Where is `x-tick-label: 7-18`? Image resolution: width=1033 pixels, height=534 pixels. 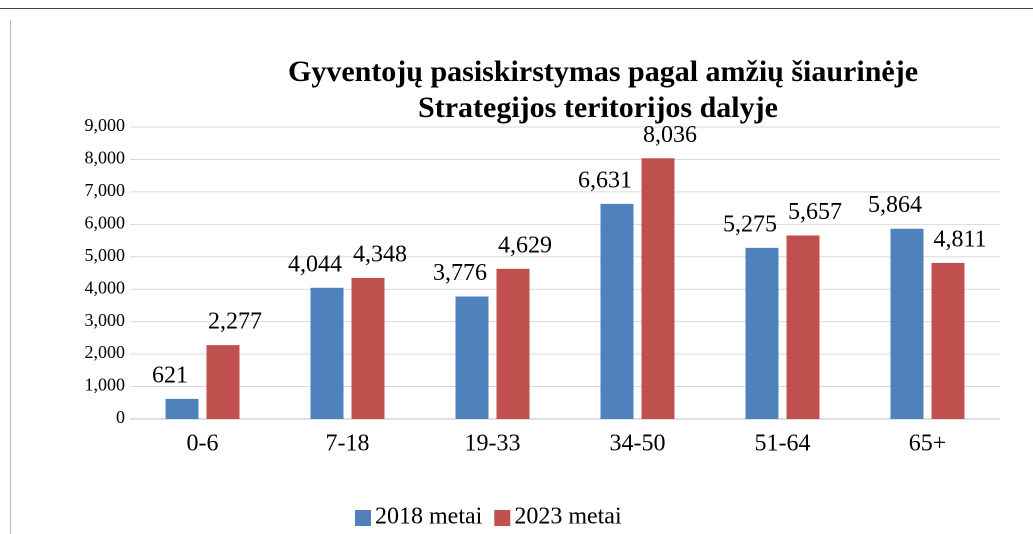 x-tick-label: 7-18 is located at coordinates (348, 444).